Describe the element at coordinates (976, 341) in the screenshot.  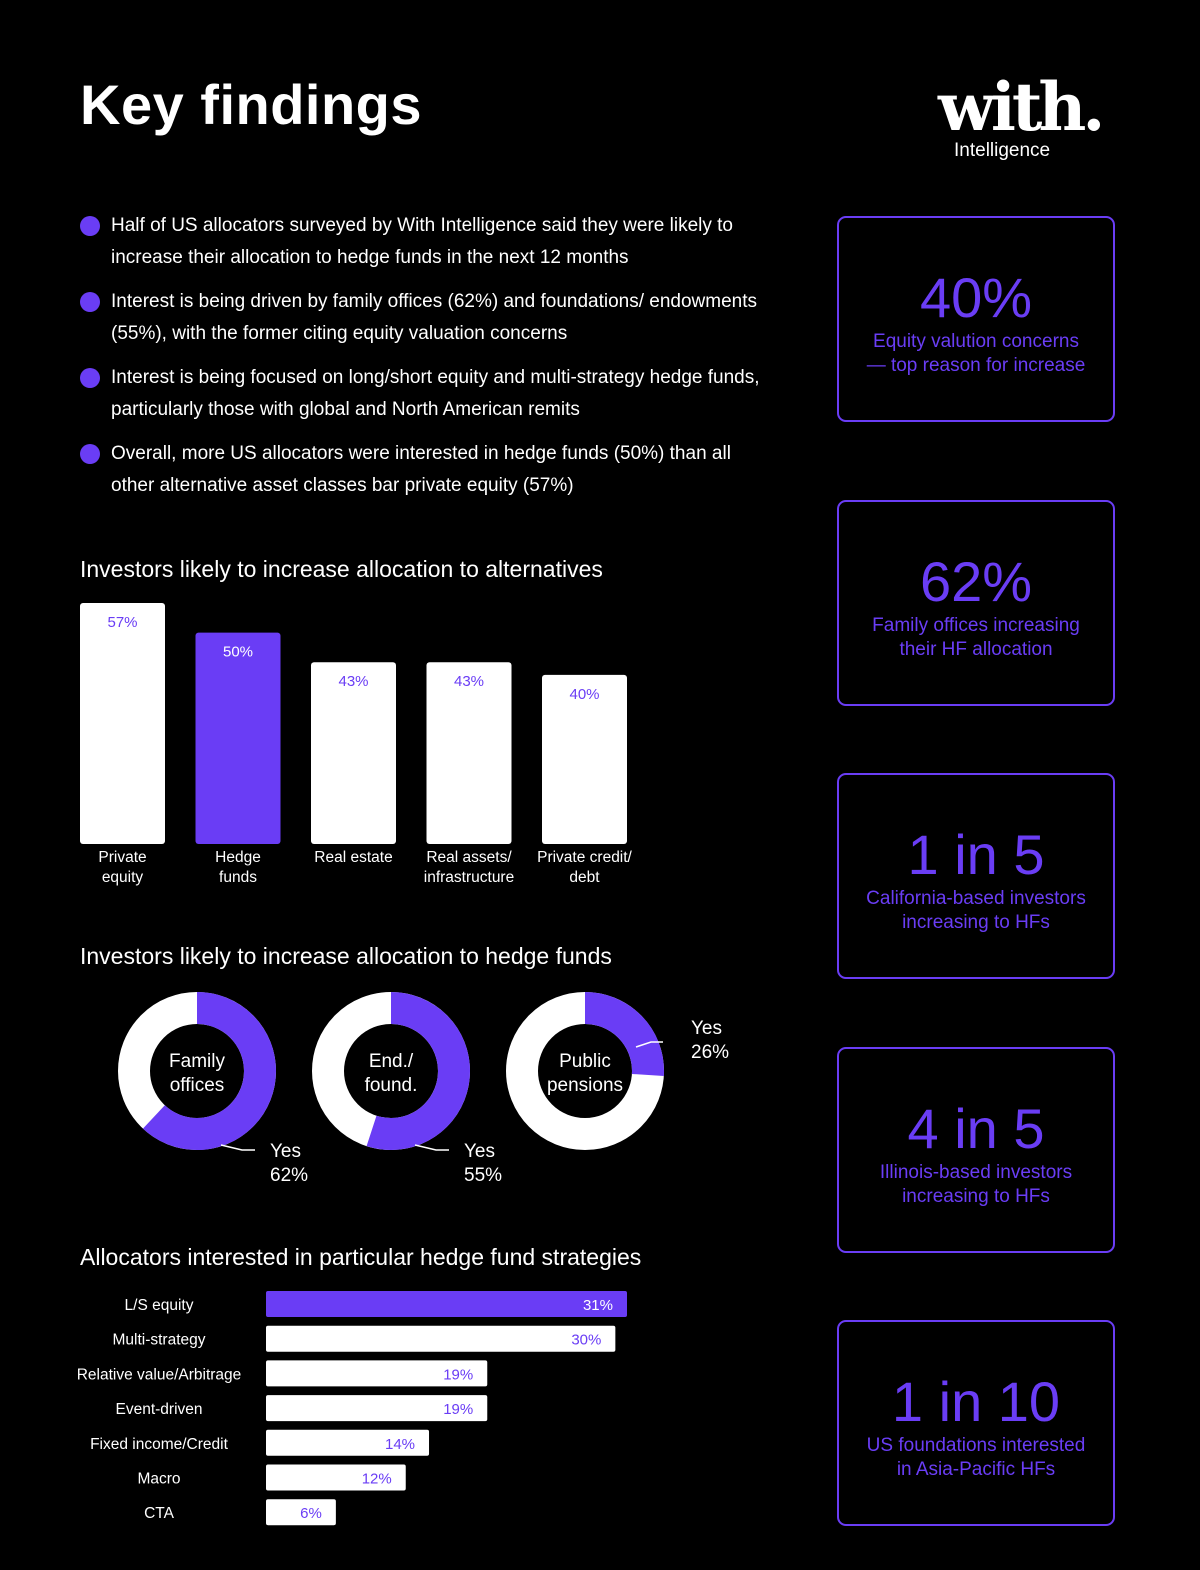
I see `stat-label-line: Equity valution concerns` at that location.